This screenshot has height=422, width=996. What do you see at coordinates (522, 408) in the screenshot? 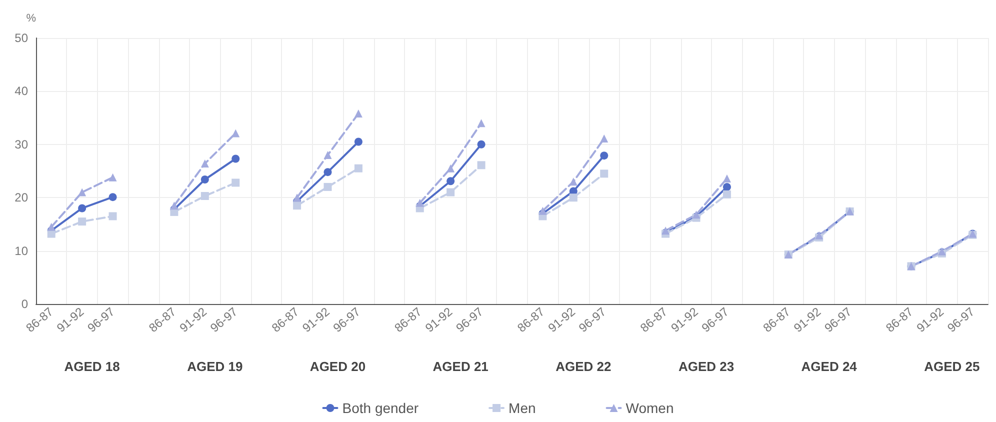
I see `legend-label: Men` at bounding box center [522, 408].